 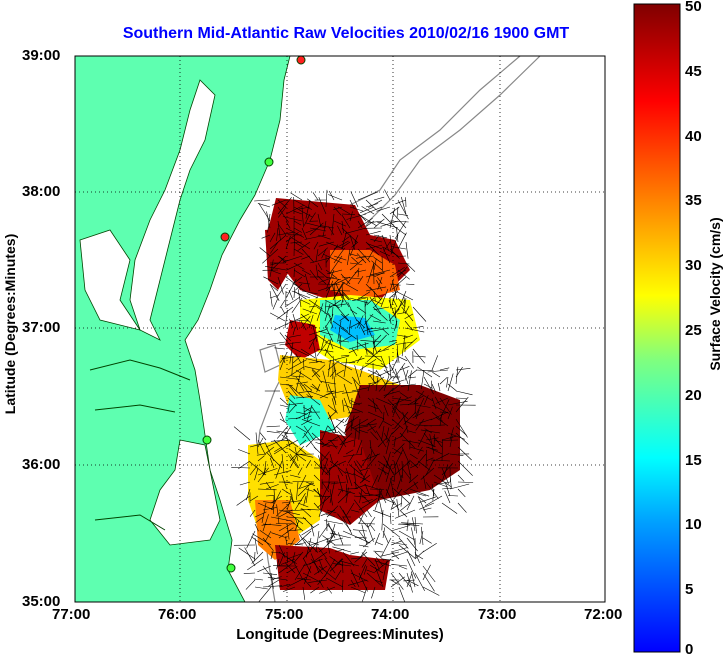 I want to click on x-axis-label: Longitude (Degrees:Minutes), so click(x=340, y=634).